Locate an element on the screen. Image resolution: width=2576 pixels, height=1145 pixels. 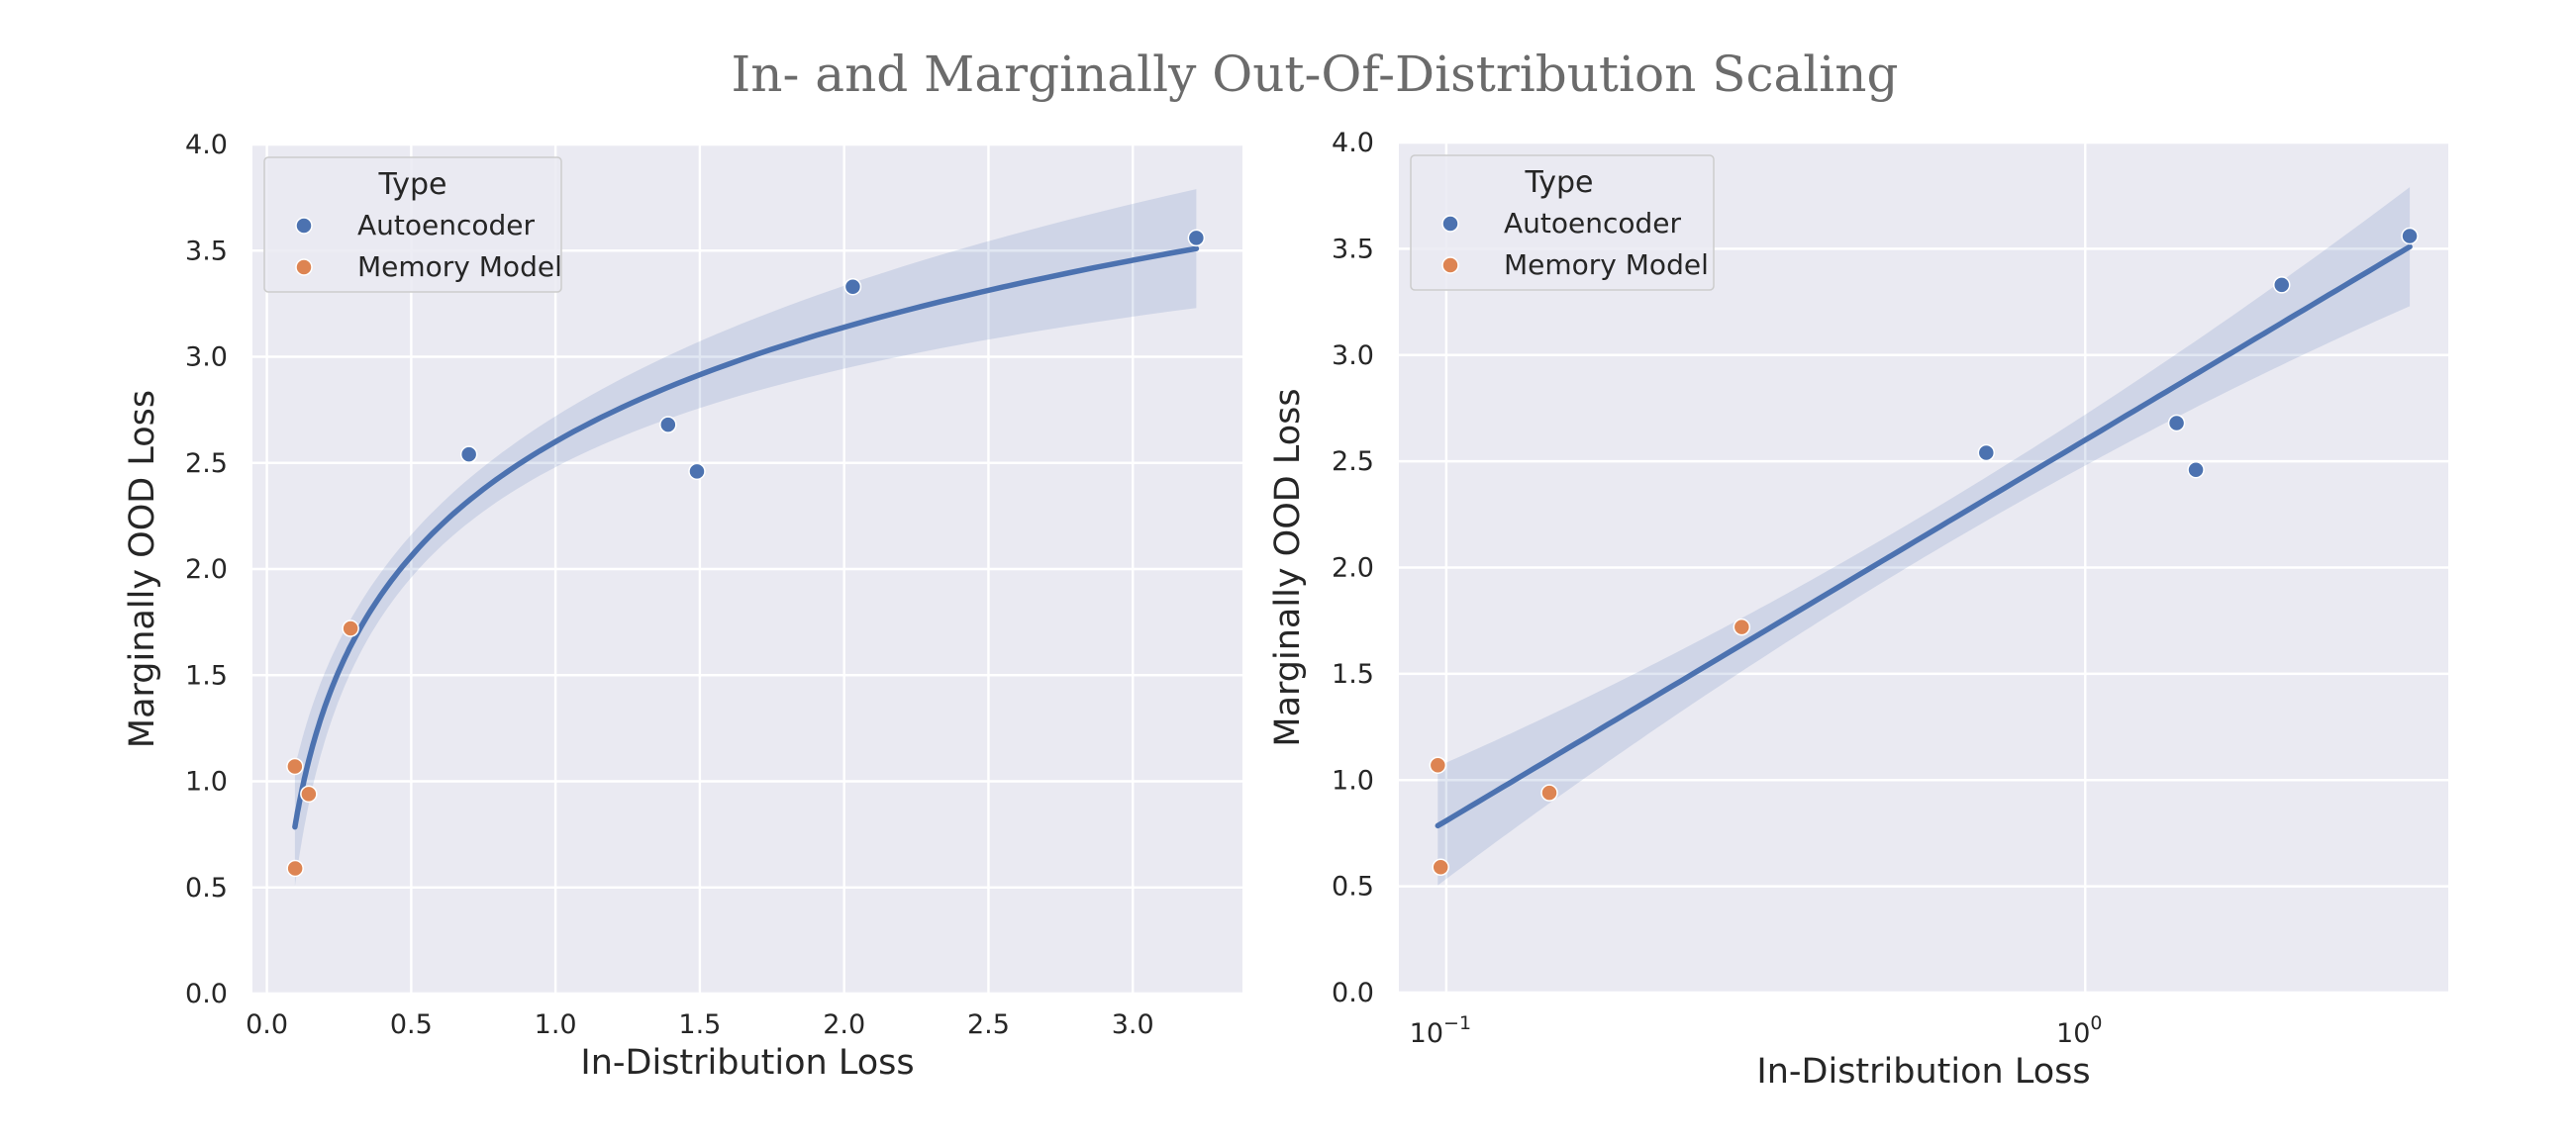
x-tick-label: 3.0 is located at coordinates (1133, 1024).